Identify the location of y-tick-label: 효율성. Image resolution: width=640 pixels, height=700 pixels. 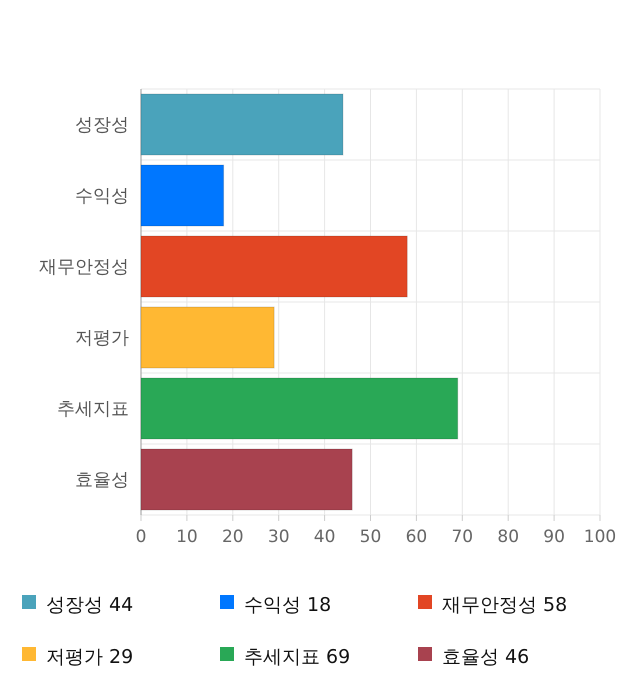
(102, 480).